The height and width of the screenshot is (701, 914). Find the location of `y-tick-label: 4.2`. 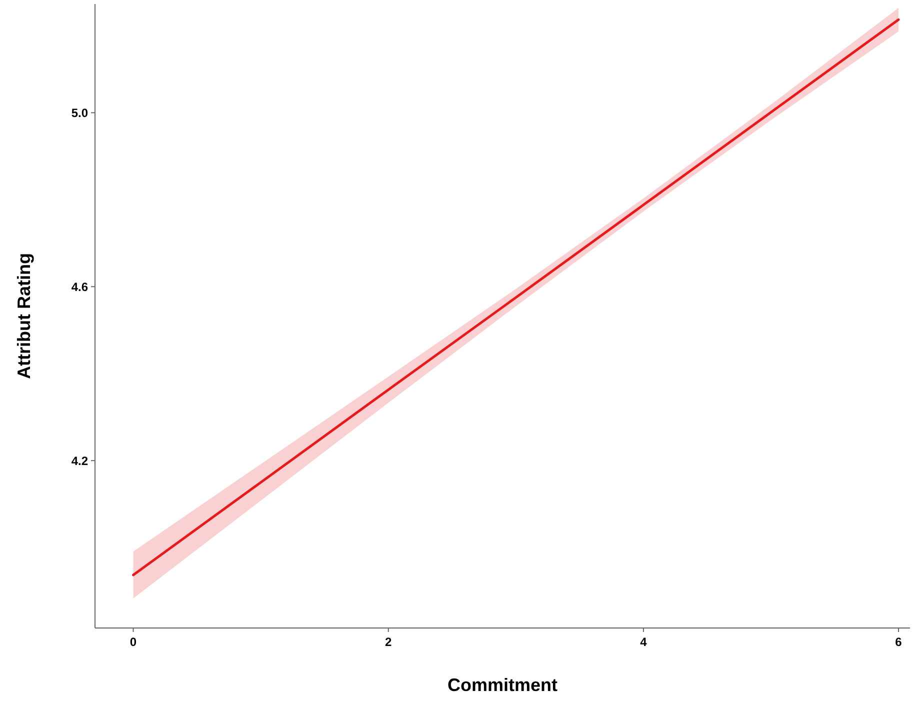

y-tick-label: 4.2 is located at coordinates (79, 461).